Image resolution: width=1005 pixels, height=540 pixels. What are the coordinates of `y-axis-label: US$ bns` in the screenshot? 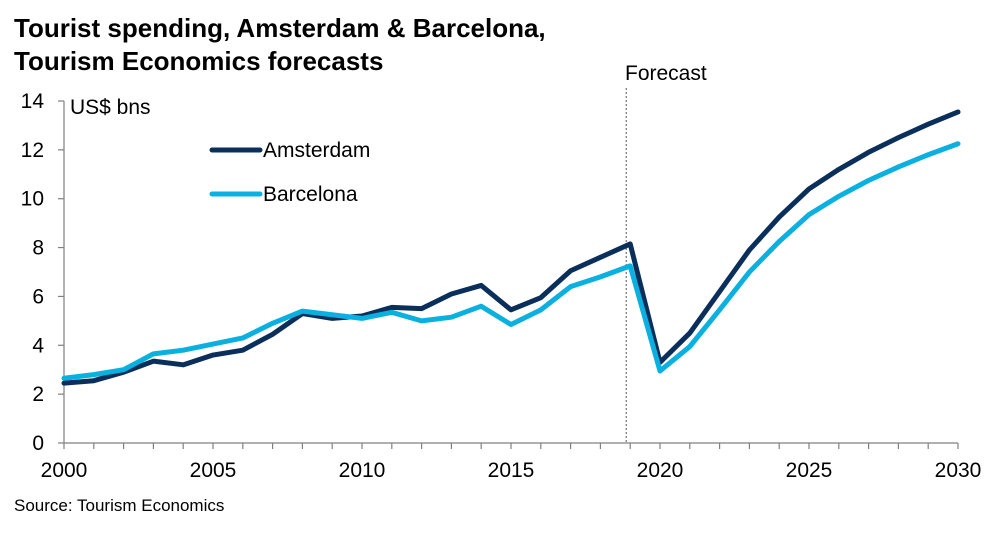 It's located at (110, 107).